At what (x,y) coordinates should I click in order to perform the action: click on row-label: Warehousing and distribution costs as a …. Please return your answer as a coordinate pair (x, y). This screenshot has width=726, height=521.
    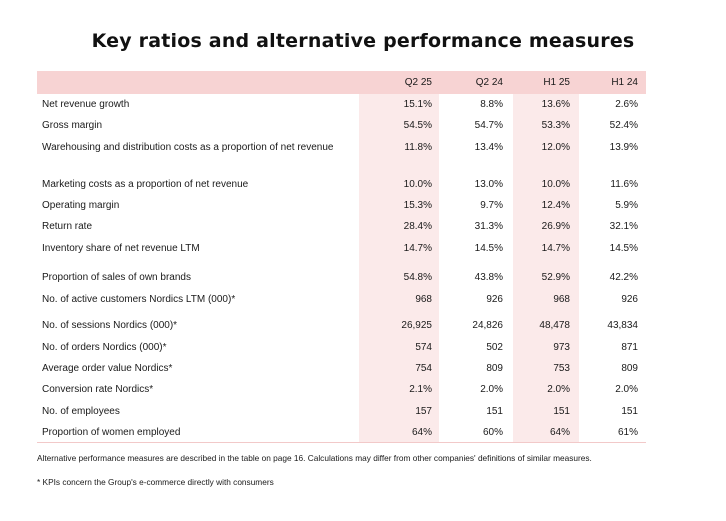
    Looking at the image, I should click on (188, 147).